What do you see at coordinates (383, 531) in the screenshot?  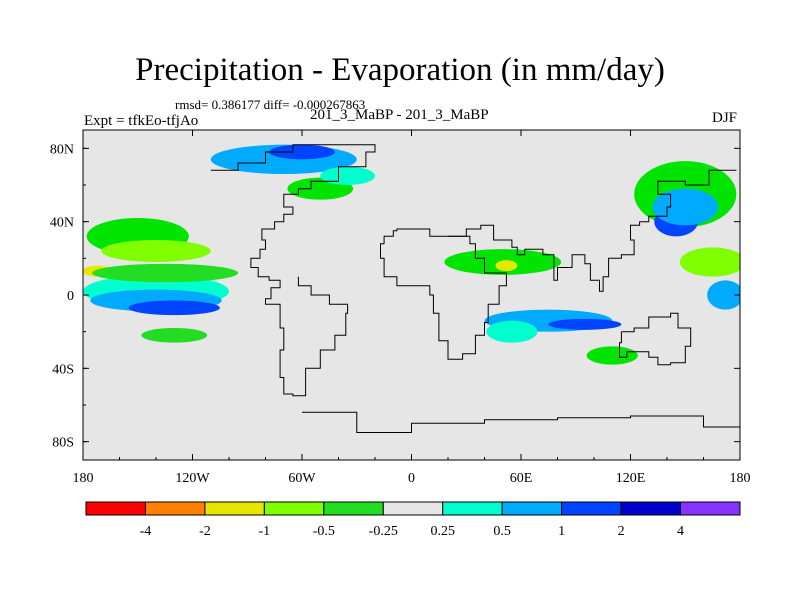 I see `colorbar-label: -0.25` at bounding box center [383, 531].